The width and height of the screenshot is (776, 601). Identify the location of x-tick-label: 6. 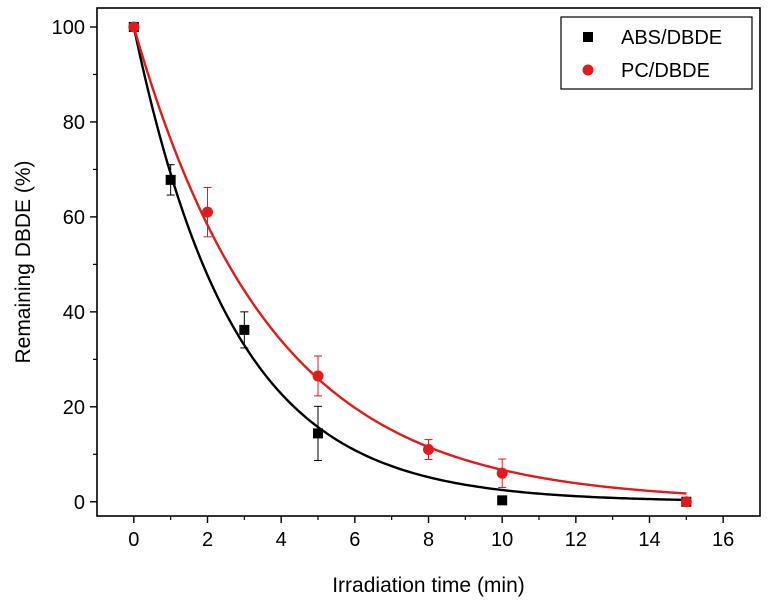
(354, 540).